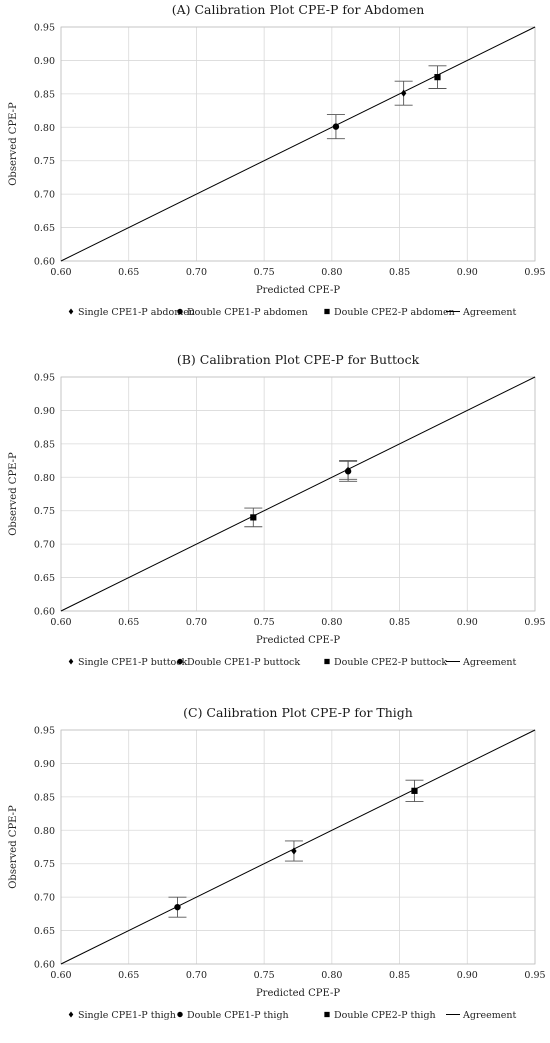 This screenshot has width=550, height=1043. What do you see at coordinates (394, 312) in the screenshot?
I see `legend-entry: Double CPE2-P abdomen` at bounding box center [394, 312].